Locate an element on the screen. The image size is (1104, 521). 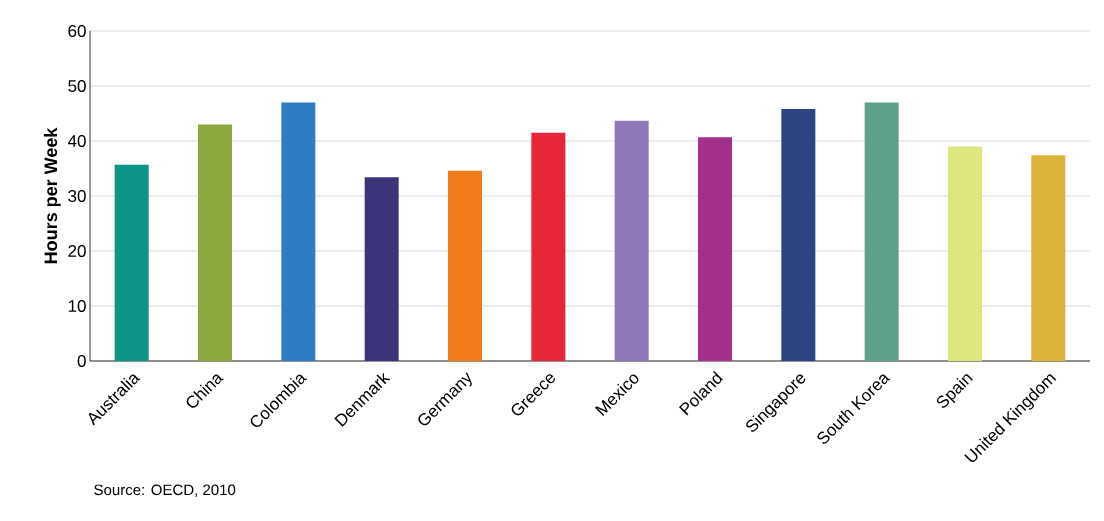
y-tick-label: 0 is located at coordinates (81, 361).